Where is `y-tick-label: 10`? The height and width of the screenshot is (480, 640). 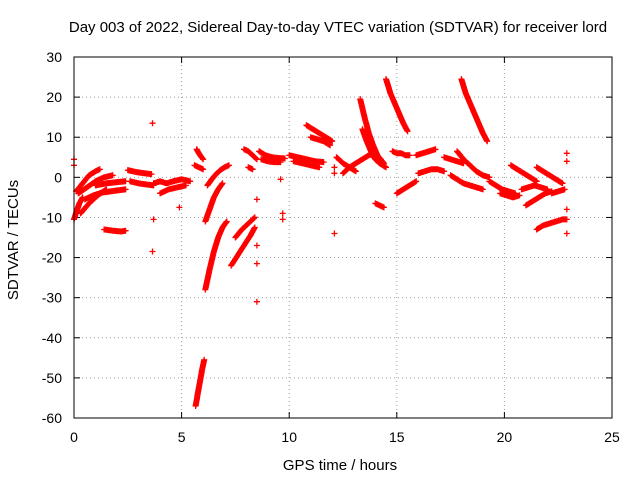 y-tick-label: 10 is located at coordinates (54, 137).